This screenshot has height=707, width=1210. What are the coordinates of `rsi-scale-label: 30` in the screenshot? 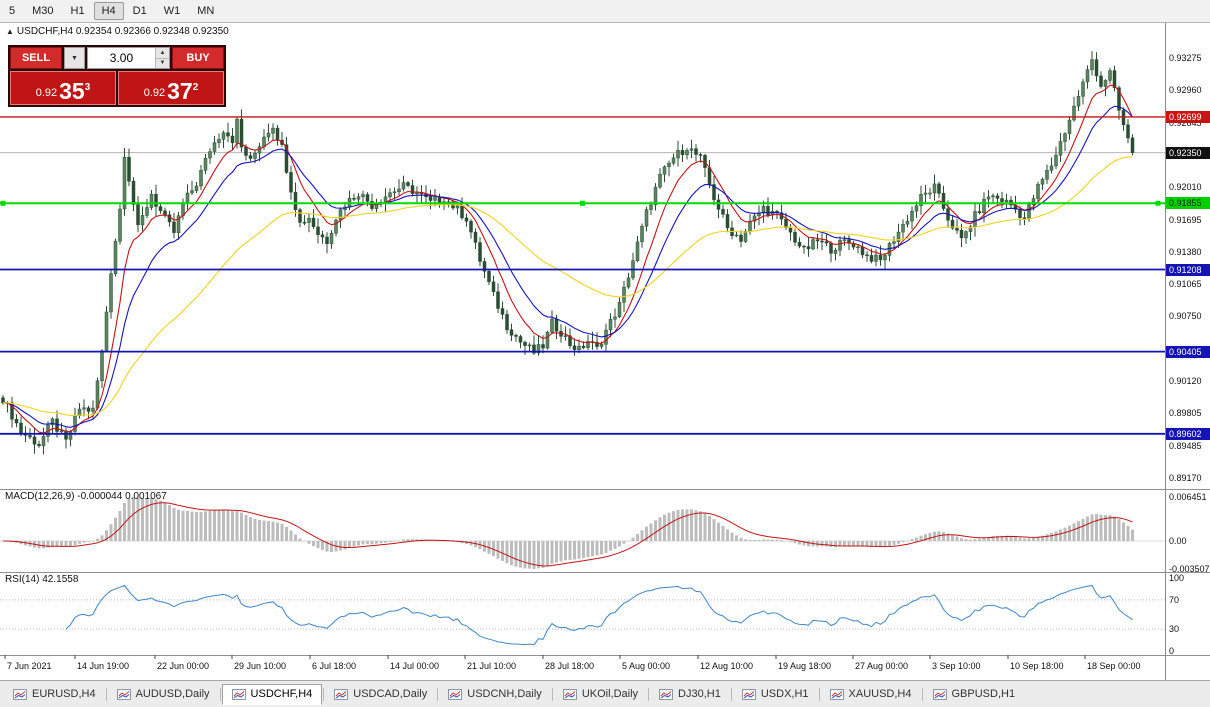 It's located at (1174, 629).